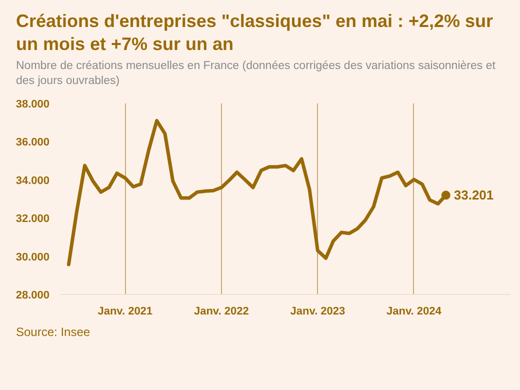 This screenshot has width=520, height=390. Describe the element at coordinates (256, 74) in the screenshot. I see `chart-subtitle: Nombre de créations mensuelles en France (données corrigées des variations saisonnières et des jours ouvrables)` at that location.